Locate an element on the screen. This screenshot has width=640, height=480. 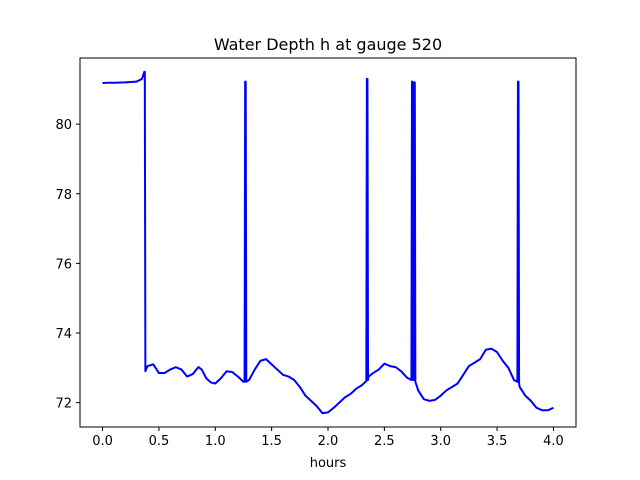
y-tick-label: 72 is located at coordinates (63, 404).